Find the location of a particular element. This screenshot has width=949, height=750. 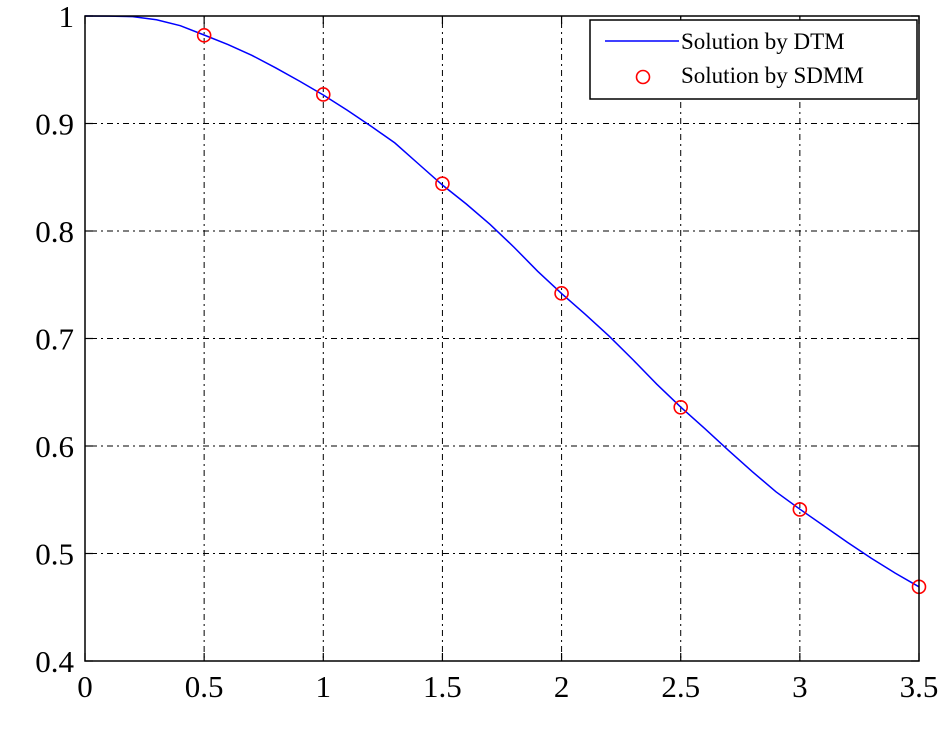

y-tick-label: 0.9 is located at coordinates (54, 124).